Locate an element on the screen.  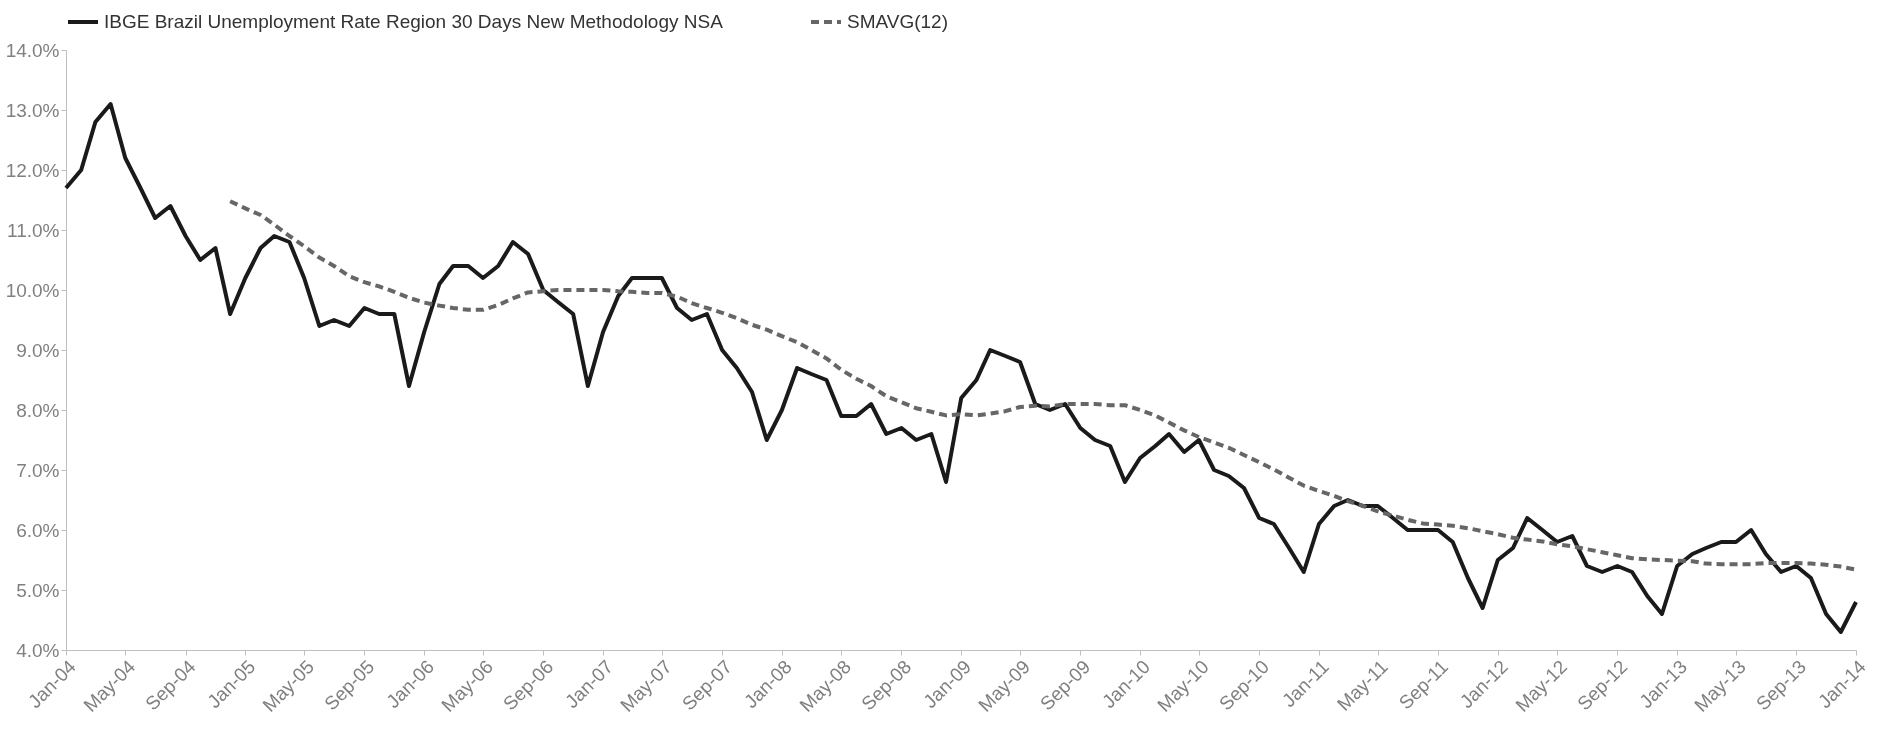
legend-label: SMAVG(12) is located at coordinates (898, 21).